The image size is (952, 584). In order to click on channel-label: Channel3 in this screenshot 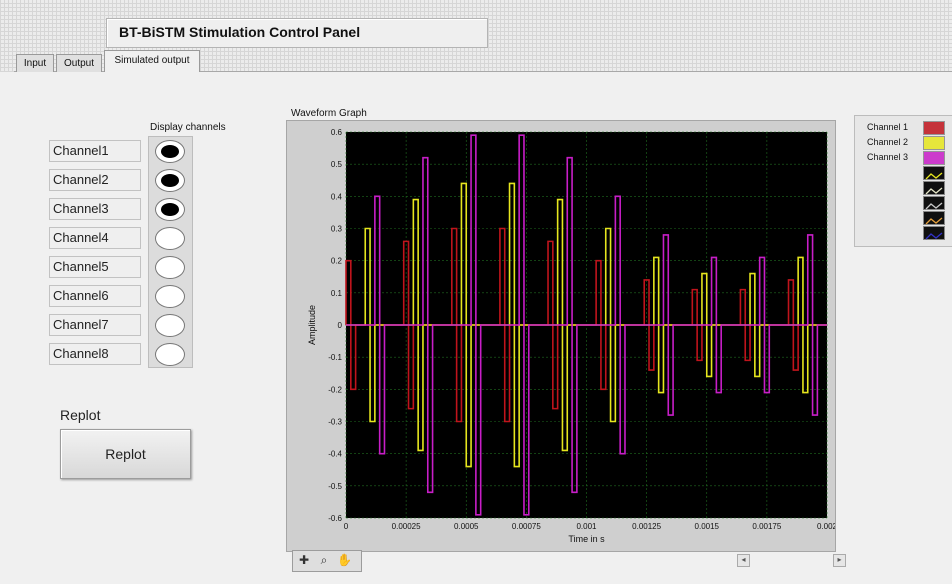, I will do `click(95, 209)`.